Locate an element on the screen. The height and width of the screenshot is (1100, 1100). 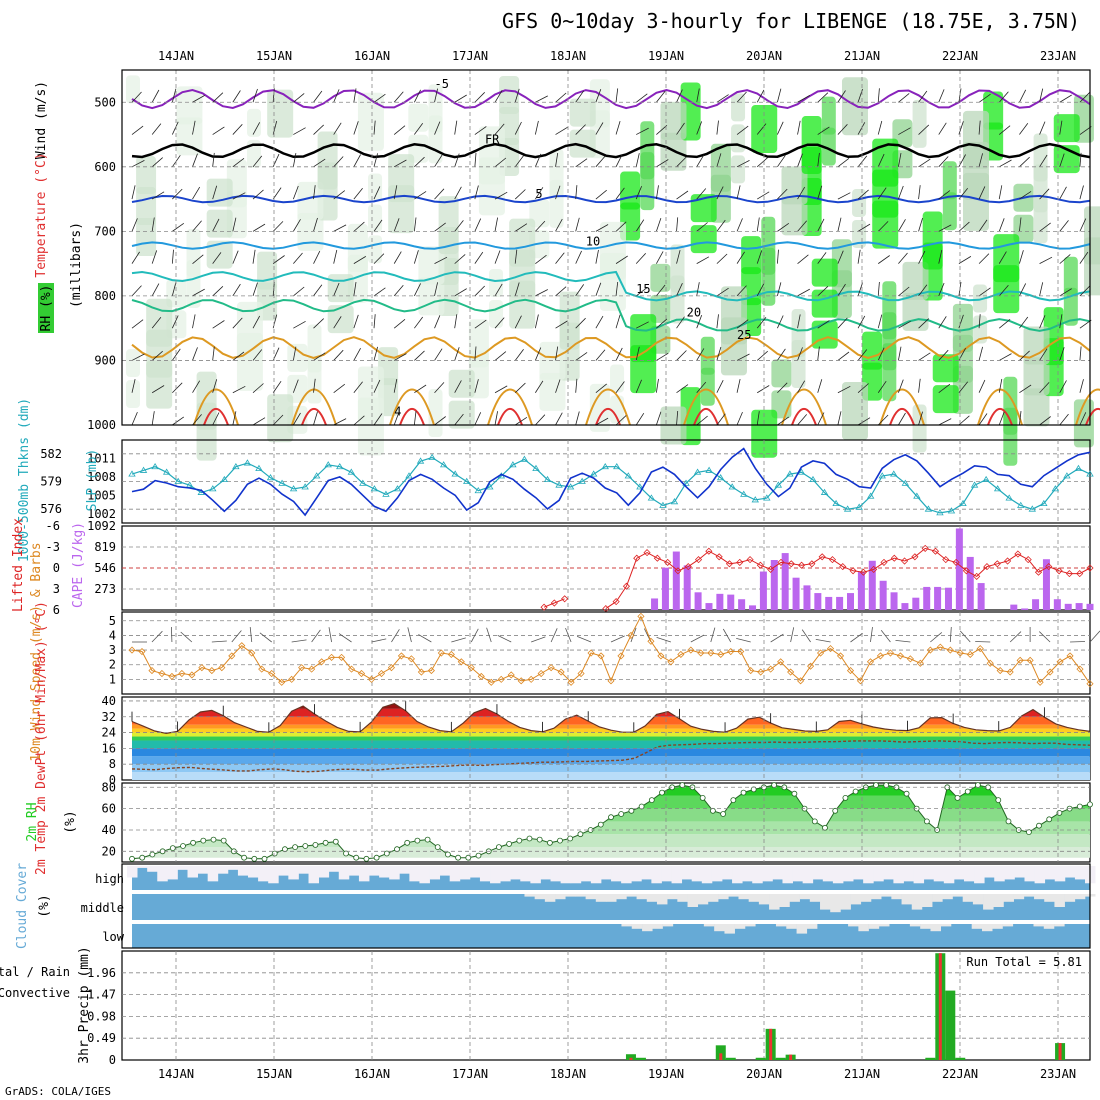
legend-convective: Convective is located at coordinates (35, 993).